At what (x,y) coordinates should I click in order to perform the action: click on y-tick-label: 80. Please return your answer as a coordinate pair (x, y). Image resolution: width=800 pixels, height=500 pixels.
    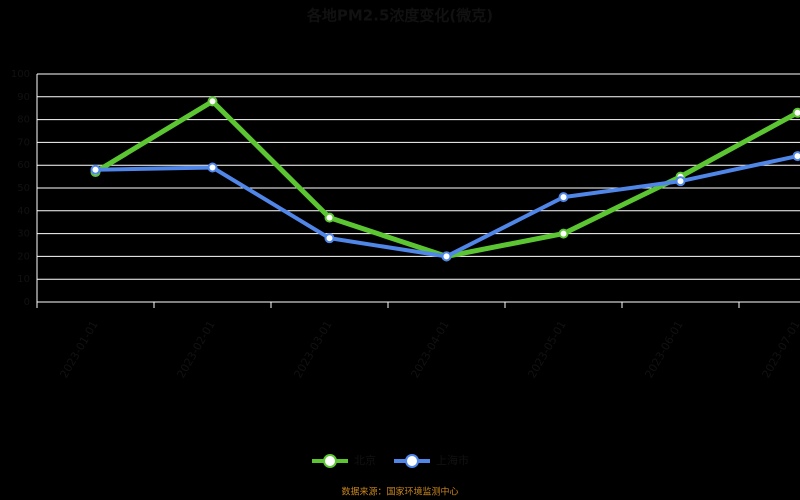
    Looking at the image, I should click on (23, 120).